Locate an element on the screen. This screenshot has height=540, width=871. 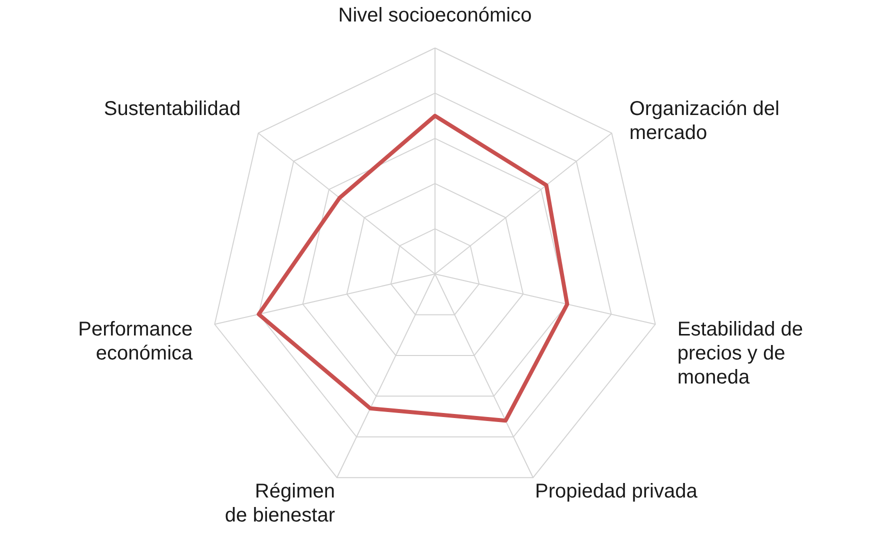
spoke-label: Performance económica is located at coordinates (136, 341).